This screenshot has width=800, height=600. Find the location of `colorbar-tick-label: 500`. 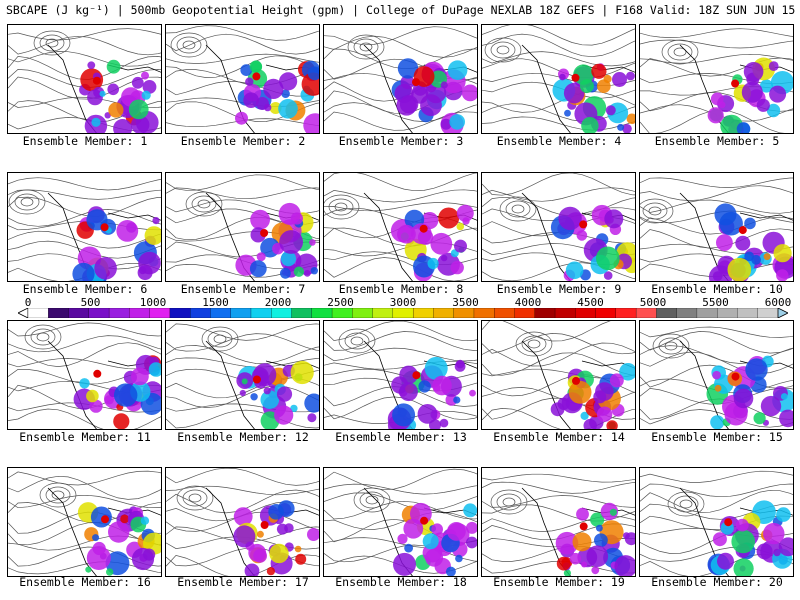

colorbar-tick-label: 500 is located at coordinates (90, 302).